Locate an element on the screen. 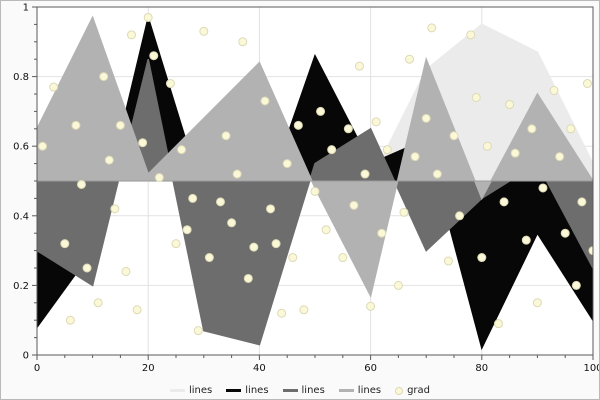  x-axis: 0 20 40 60 80 100 is located at coordinates (317, 364).